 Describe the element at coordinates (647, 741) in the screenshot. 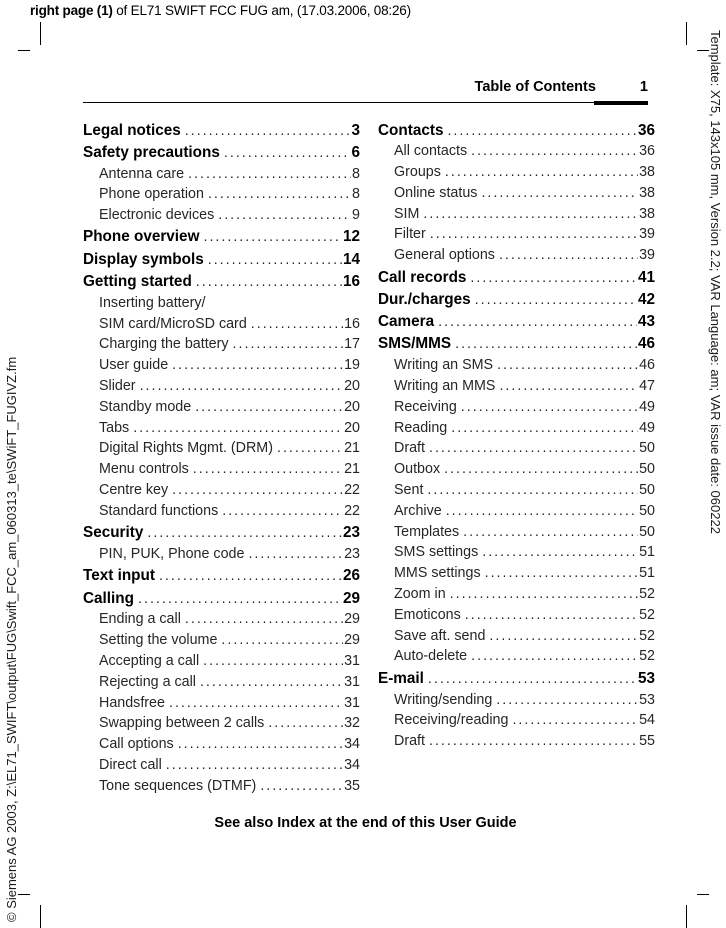

I see `toc-entry-page: 55` at that location.